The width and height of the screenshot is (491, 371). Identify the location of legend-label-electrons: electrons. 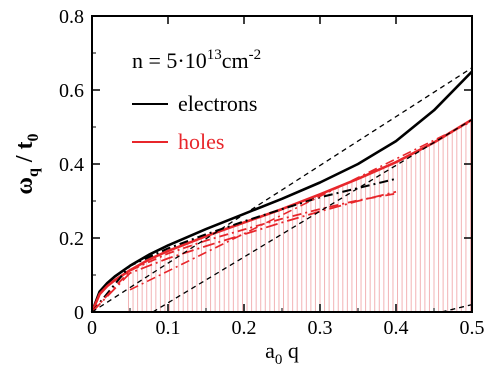
(217, 103).